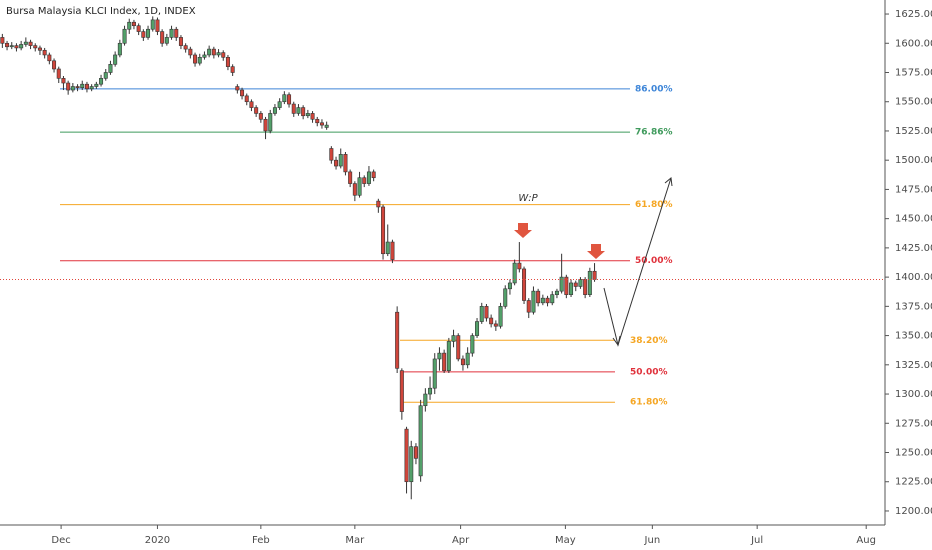 The height and width of the screenshot is (550, 932). What do you see at coordinates (593, 262) in the screenshot?
I see `drawings` at bounding box center [593, 262].